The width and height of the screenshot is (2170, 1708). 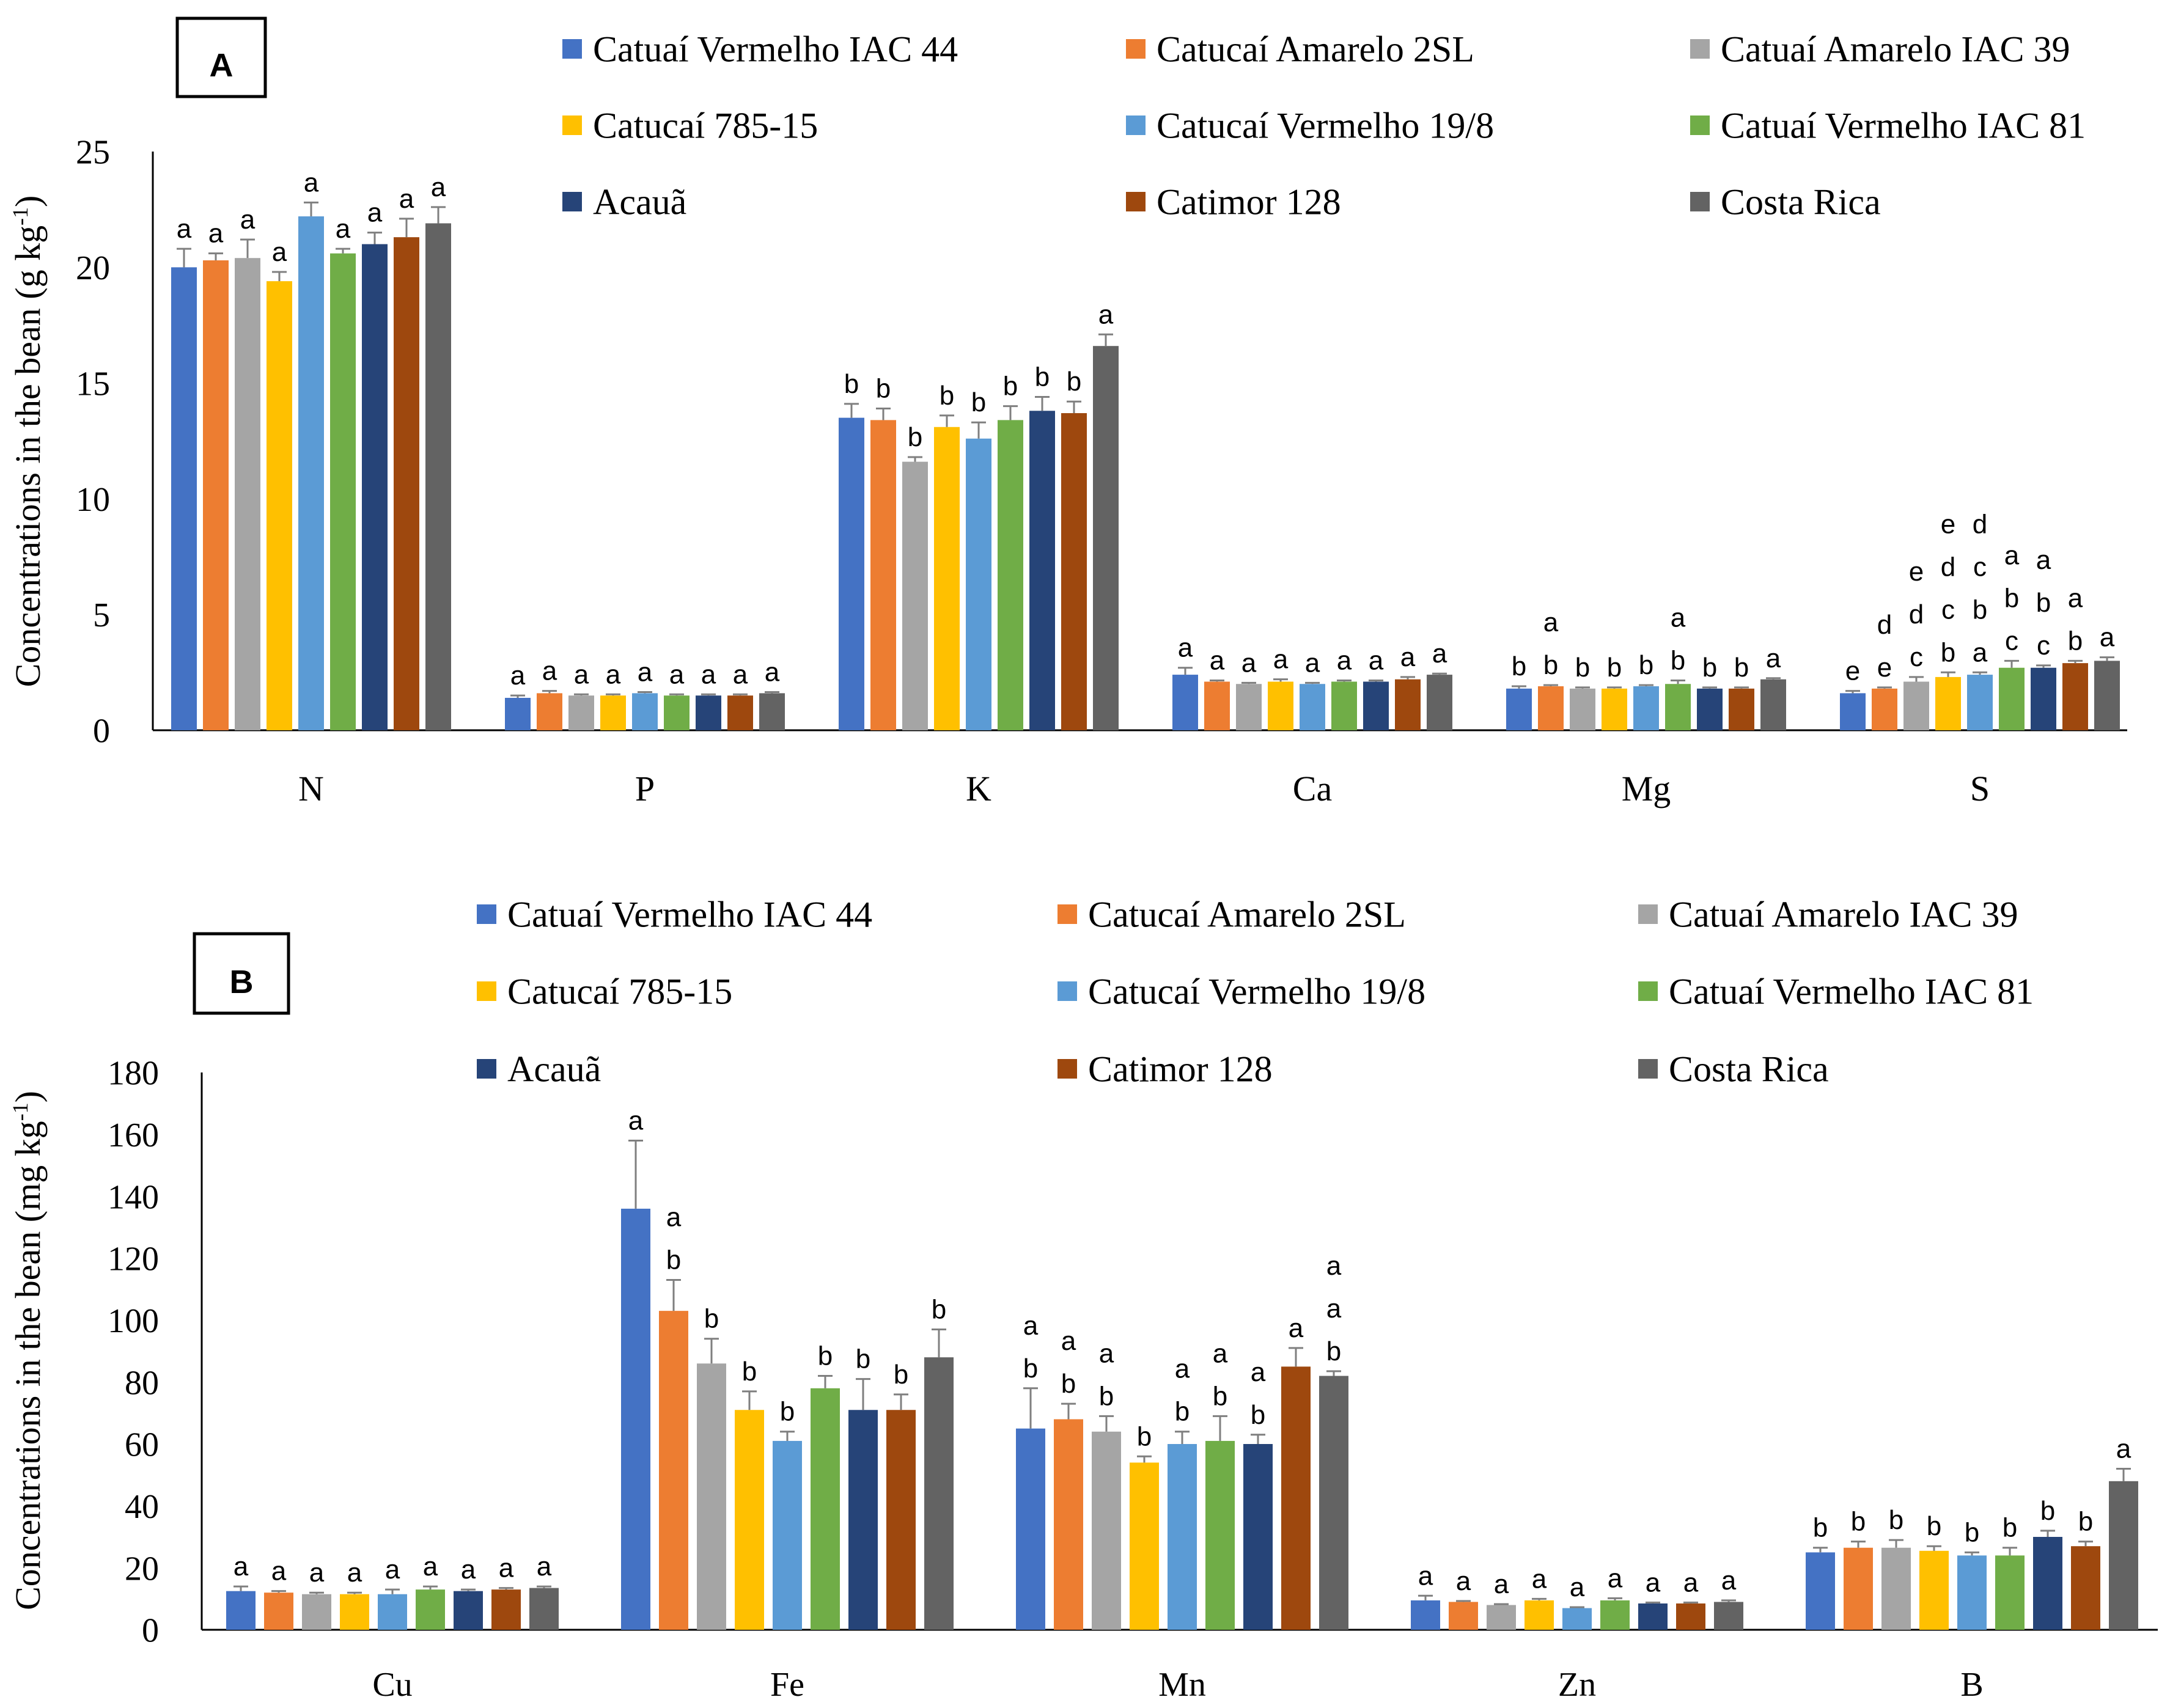 What do you see at coordinates (1615, 1578) in the screenshot?
I see `significance-label-zn-catuai-vermelho-iac-81: a` at bounding box center [1615, 1578].